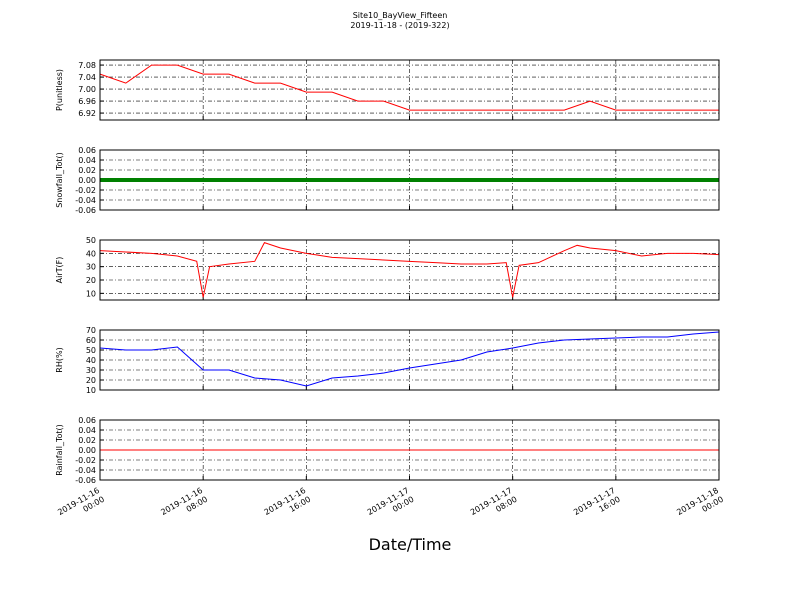 The image size is (800, 600). I want to click on x-axis-label: Date/Time, so click(410, 544).